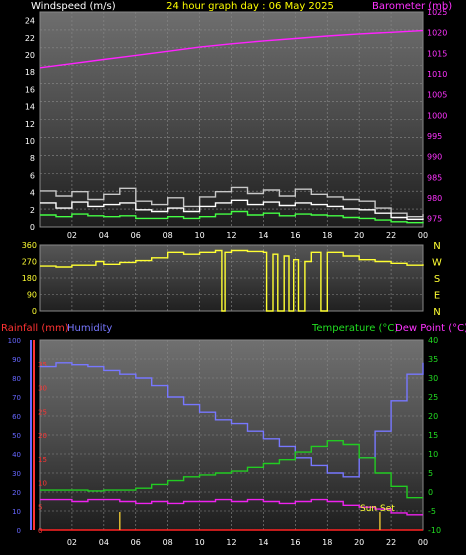 This screenshot has height=555, width=466. I want to click on temperature-tick-label: 10, so click(433, 454).